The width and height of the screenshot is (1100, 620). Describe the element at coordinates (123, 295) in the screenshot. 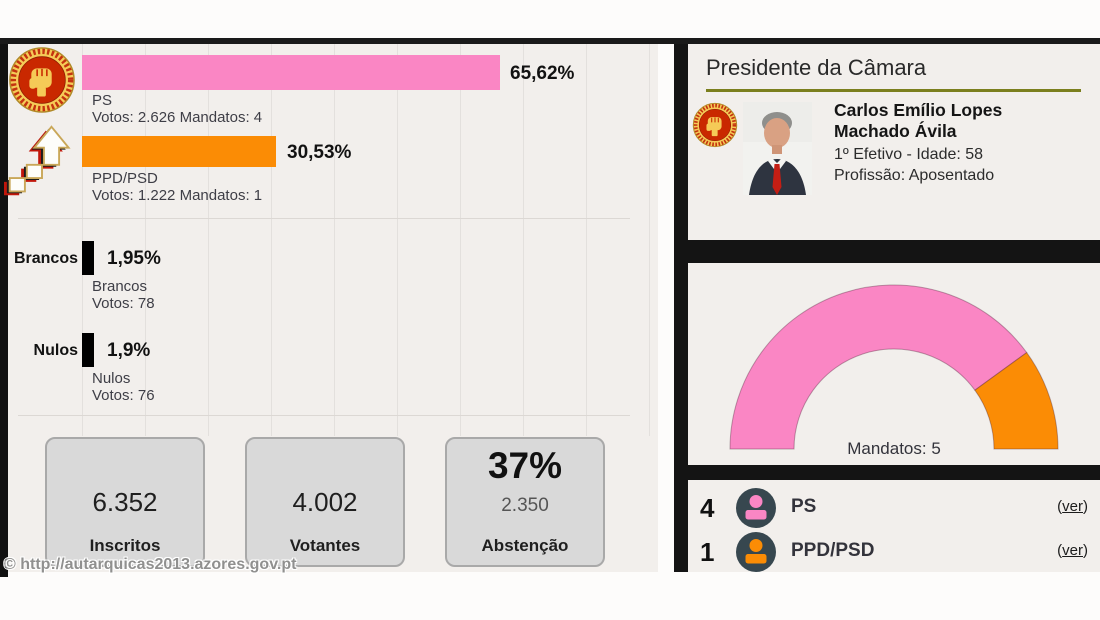

I see `bar-brancos-details: Brancos Votos: 78` at that location.